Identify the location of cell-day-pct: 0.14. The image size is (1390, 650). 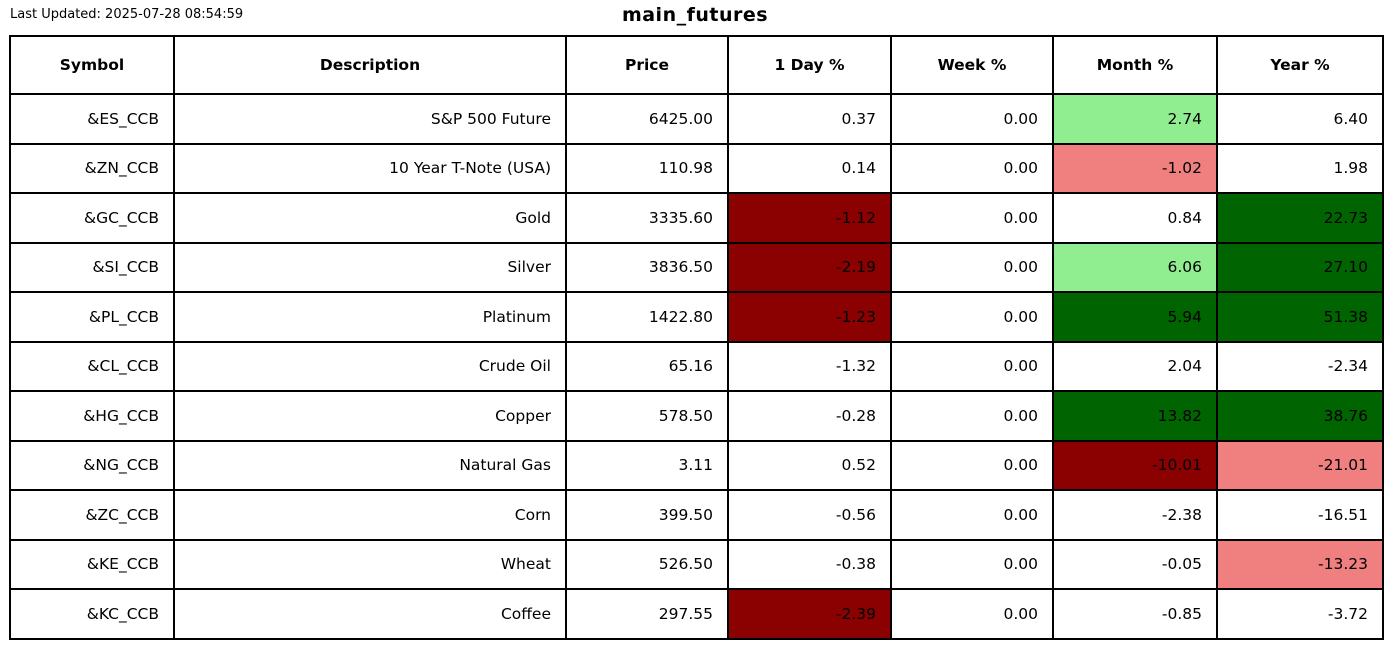
(809, 168).